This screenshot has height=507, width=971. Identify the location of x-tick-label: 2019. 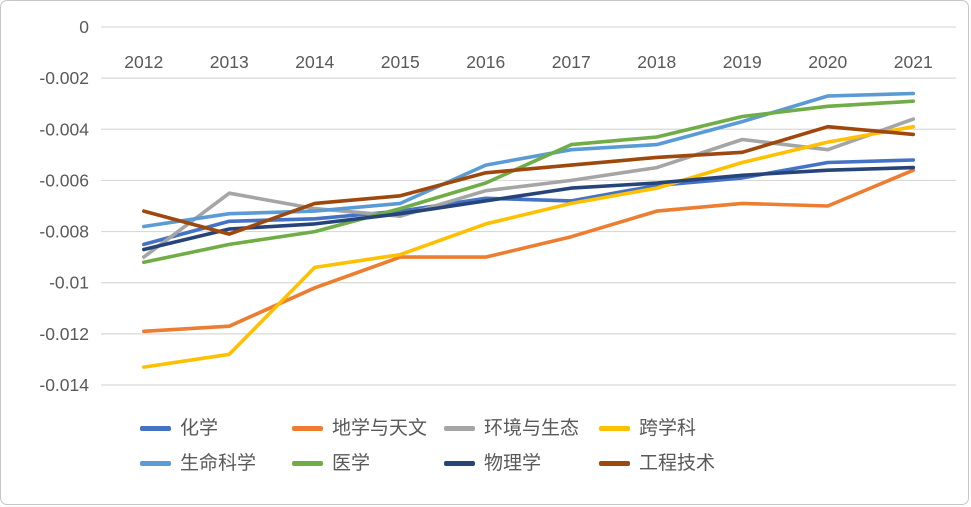
(742, 62).